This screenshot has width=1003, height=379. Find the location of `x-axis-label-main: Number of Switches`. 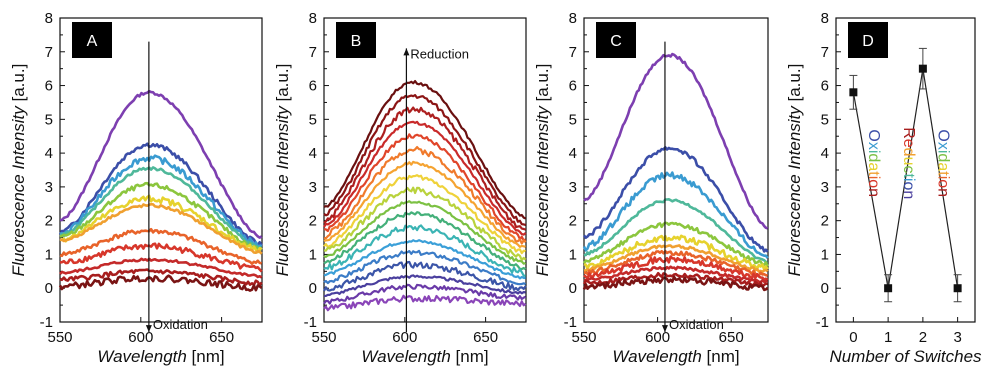

x-axis-label-main: Number of Switches is located at coordinates (905, 356).